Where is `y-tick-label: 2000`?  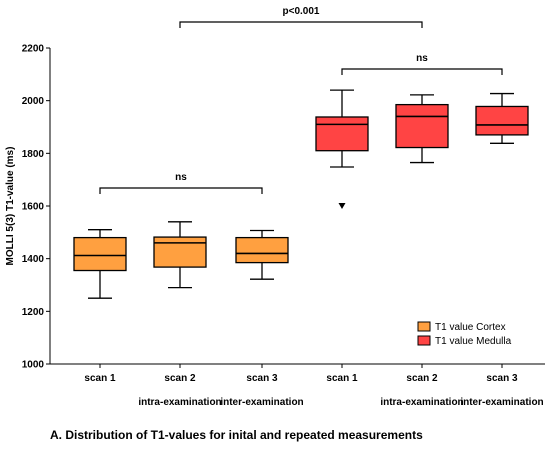 y-tick-label: 2000 is located at coordinates (33, 101).